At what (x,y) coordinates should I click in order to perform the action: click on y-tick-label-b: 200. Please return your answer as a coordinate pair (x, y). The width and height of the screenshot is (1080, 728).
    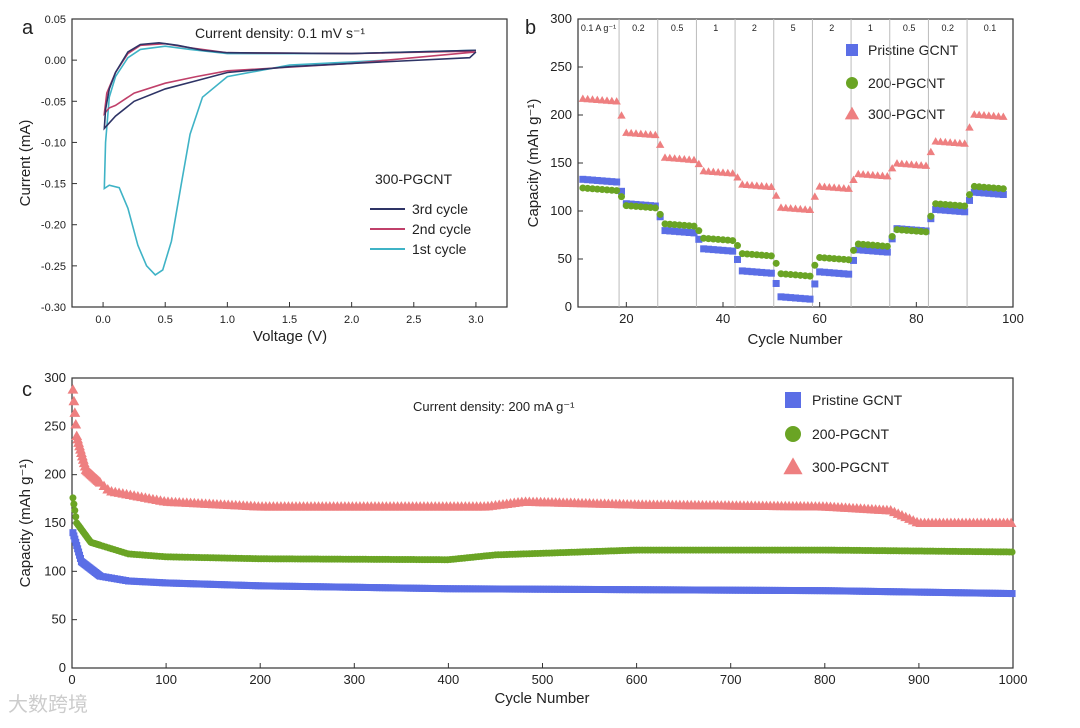
    Looking at the image, I should click on (561, 114).